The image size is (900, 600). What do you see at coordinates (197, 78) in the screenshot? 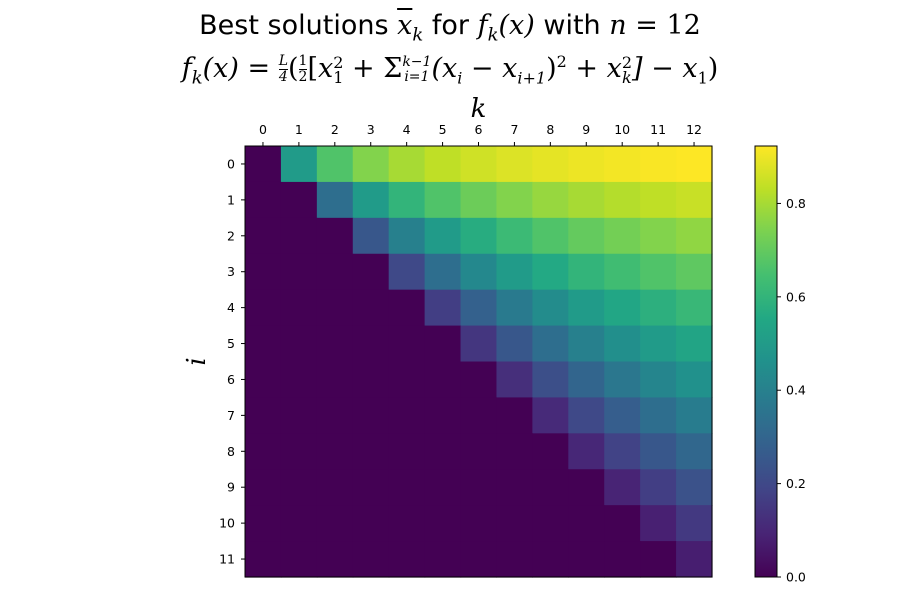
I see `formula-lhs-sub: k` at bounding box center [197, 78].